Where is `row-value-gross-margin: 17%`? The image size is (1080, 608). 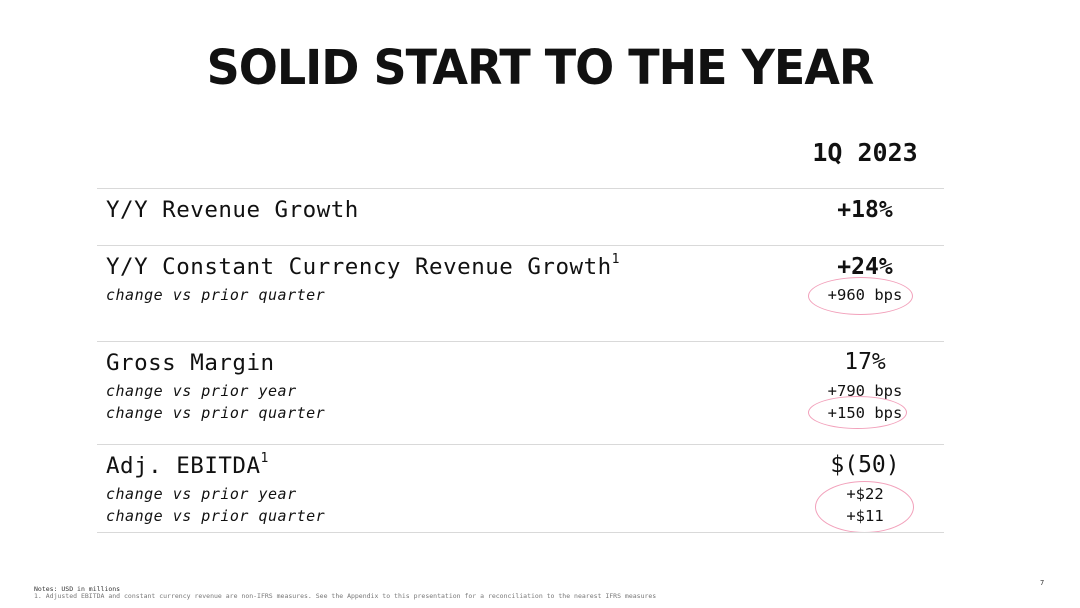
row-value-gross-margin: 17% is located at coordinates (865, 362).